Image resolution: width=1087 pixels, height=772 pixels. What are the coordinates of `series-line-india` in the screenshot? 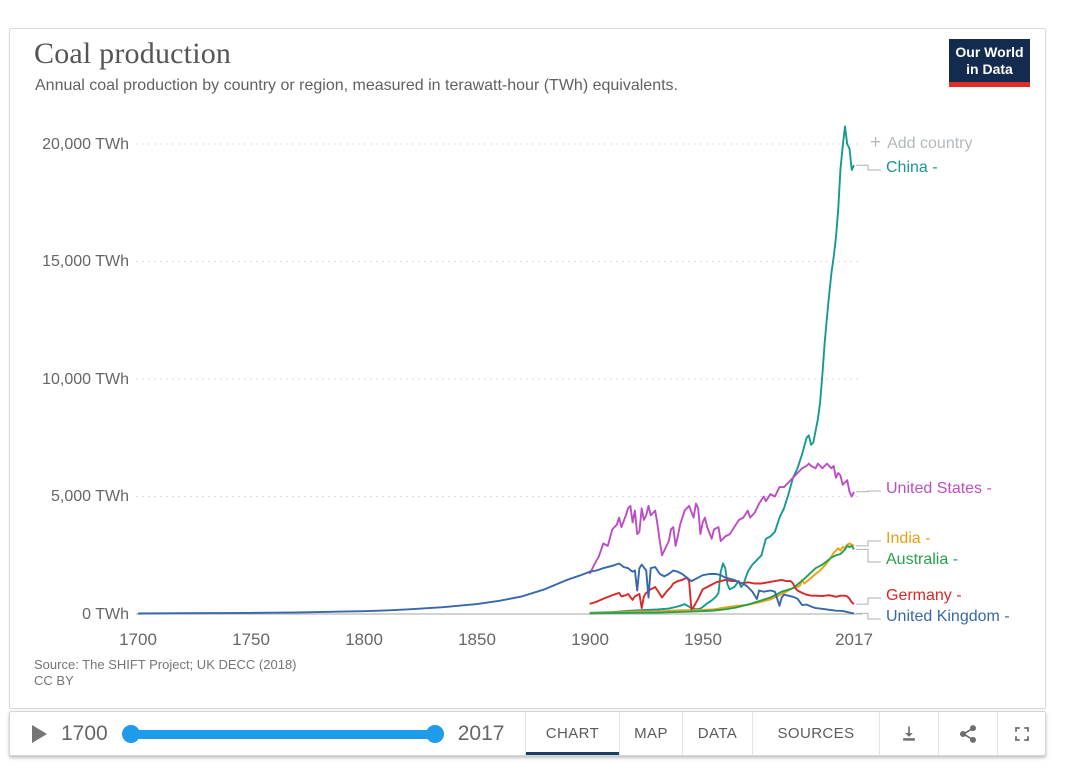 It's located at (722, 578).